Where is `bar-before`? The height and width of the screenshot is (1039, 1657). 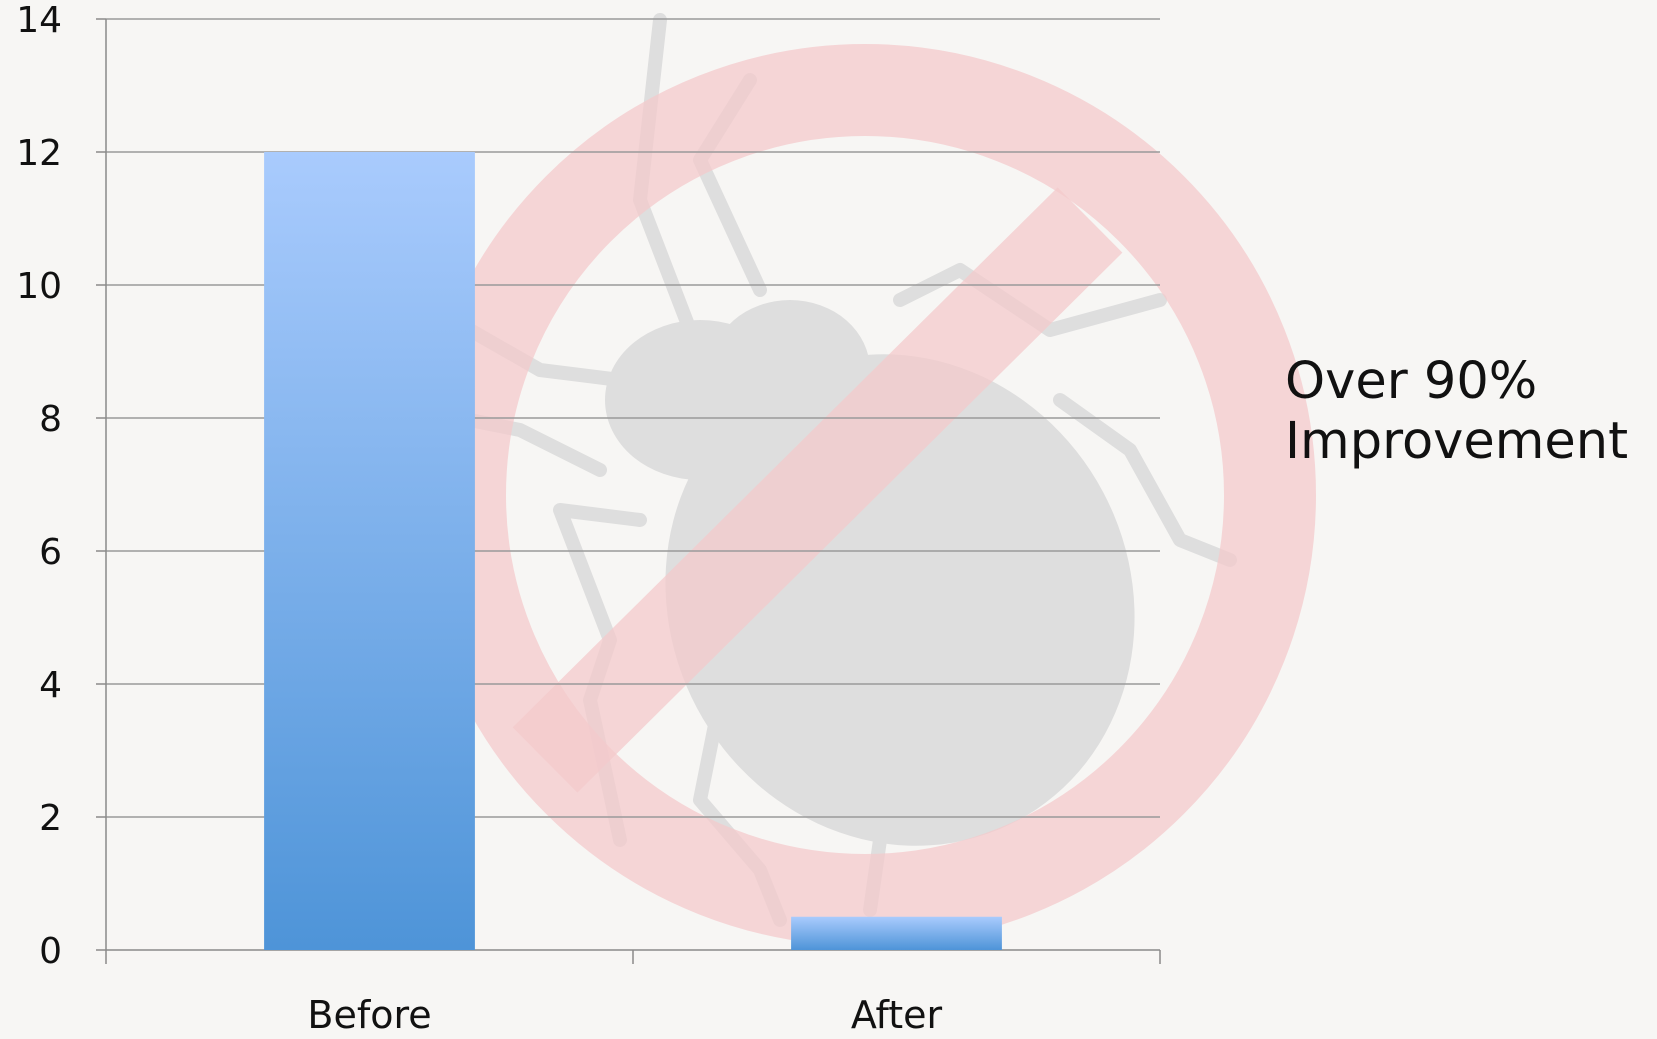 bar-before is located at coordinates (369, 551).